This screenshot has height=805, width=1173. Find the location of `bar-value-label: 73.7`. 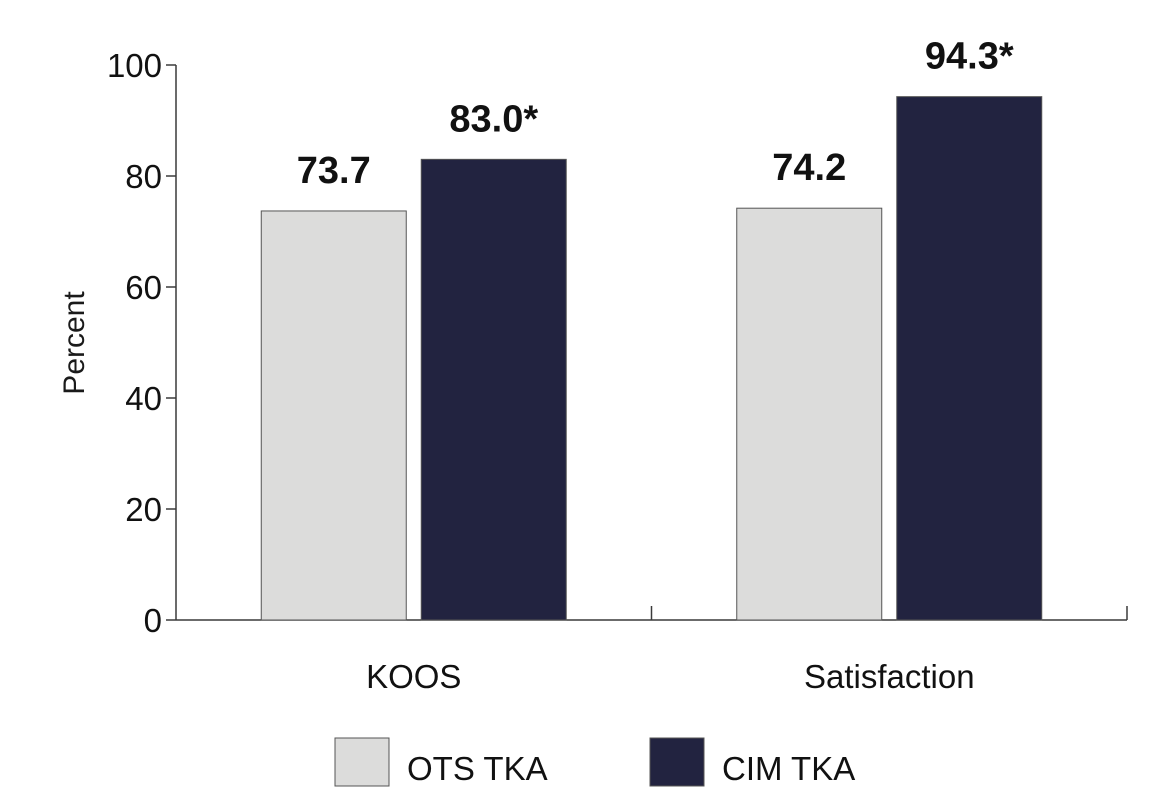

bar-value-label: 73.7 is located at coordinates (334, 171).